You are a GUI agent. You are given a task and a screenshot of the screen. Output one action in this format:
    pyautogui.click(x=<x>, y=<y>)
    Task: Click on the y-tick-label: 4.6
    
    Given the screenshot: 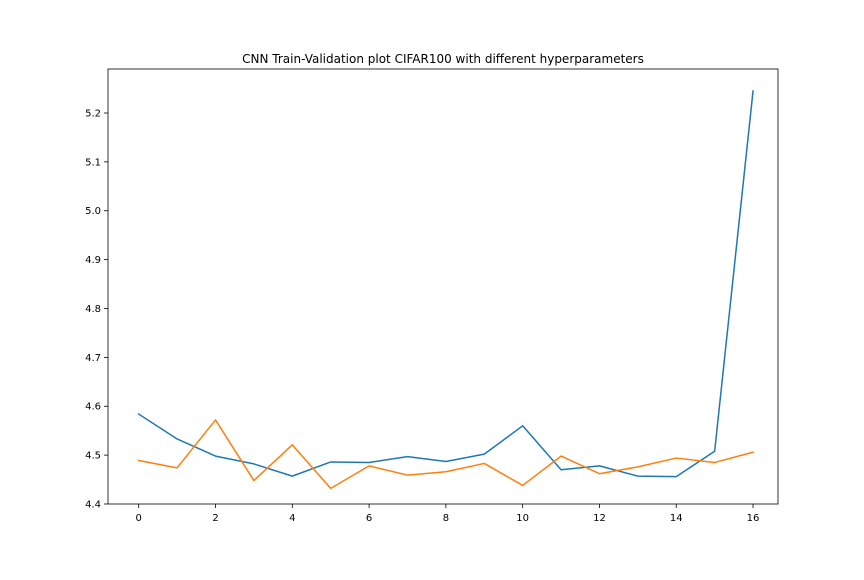 What is the action you would take?
    pyautogui.click(x=93, y=407)
    